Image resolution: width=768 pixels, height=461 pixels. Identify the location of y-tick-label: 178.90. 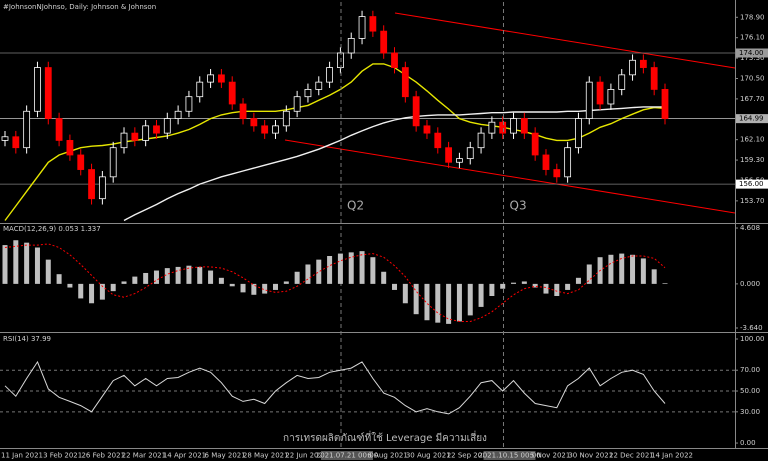
(752, 17).